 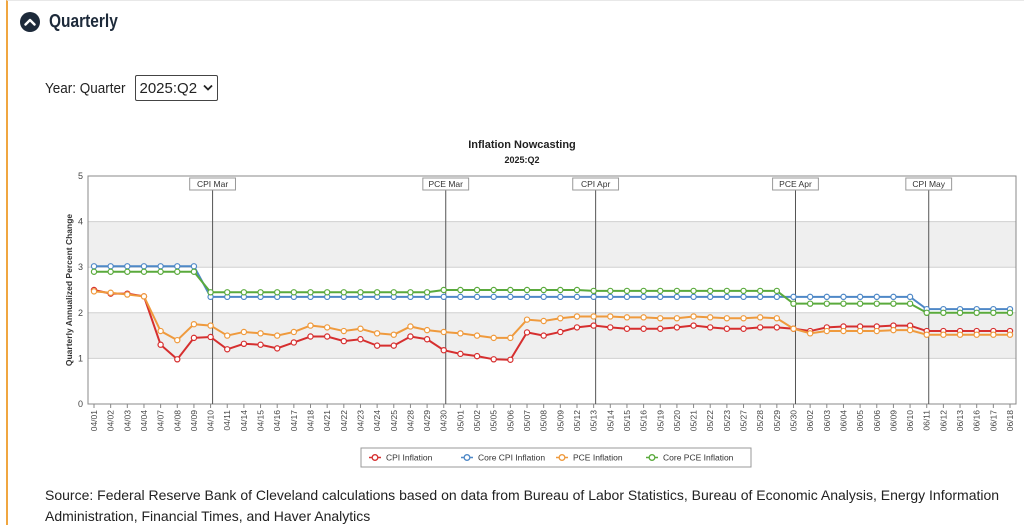 I want to click on x-tick-label: 04/22, so click(x=344, y=421).